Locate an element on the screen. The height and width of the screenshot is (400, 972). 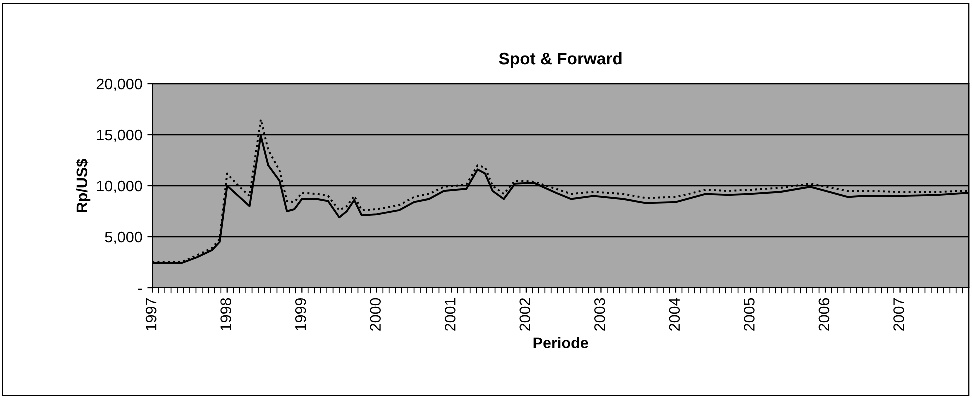
x-tick-label: 2007 is located at coordinates (899, 314).